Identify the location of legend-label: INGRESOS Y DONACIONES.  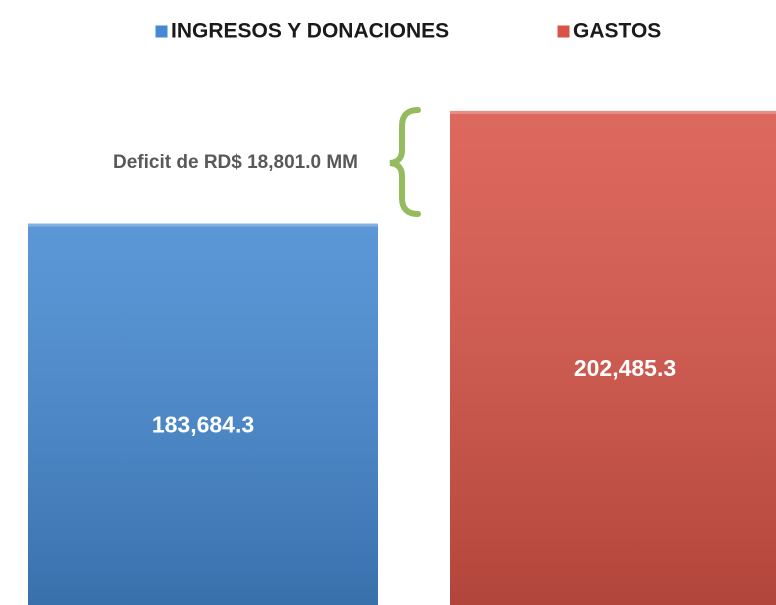
(310, 31).